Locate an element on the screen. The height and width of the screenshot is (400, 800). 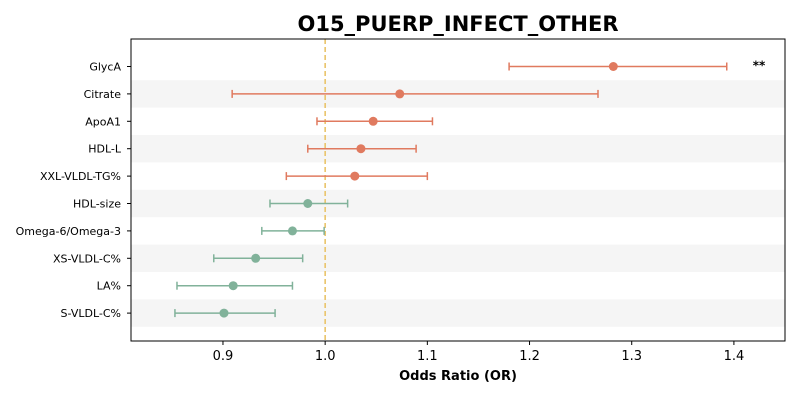
y-tick-label: HDL-size is located at coordinates (97, 204).